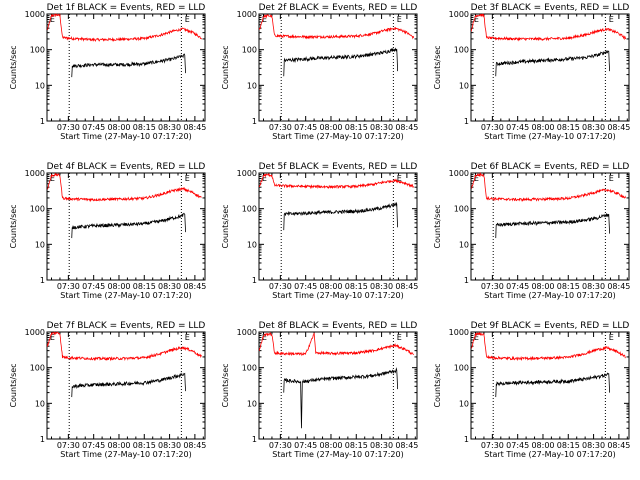  Describe the element at coordinates (126, 8) in the screenshot. I see `panel-title: Det 1f BLACK = Events, RED = LLD` at that location.